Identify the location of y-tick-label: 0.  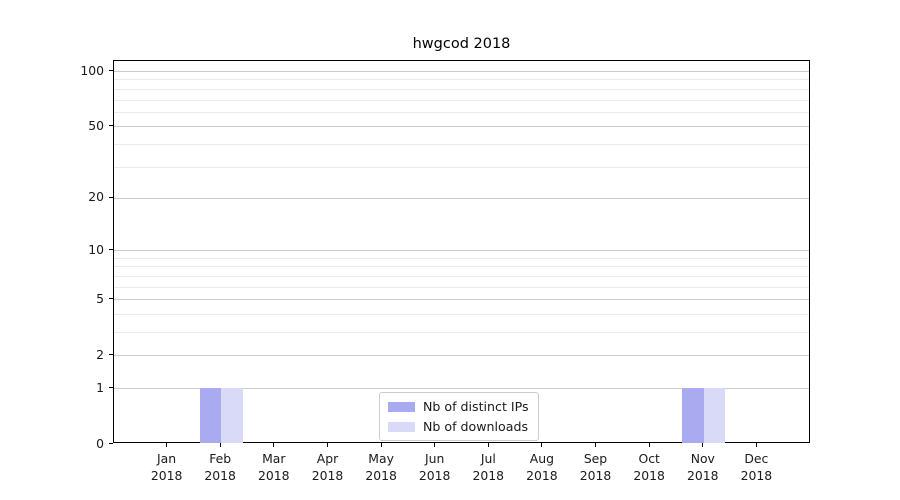
(100, 443).